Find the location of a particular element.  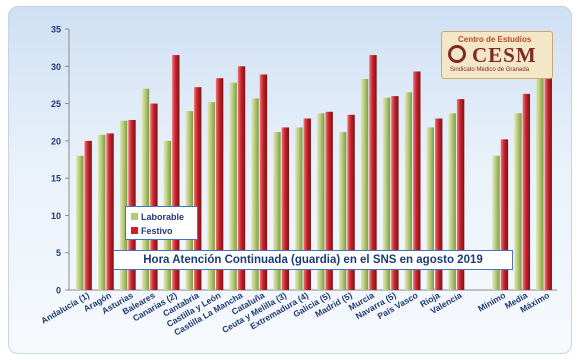

y-tick-label: 15 is located at coordinates (56, 179).